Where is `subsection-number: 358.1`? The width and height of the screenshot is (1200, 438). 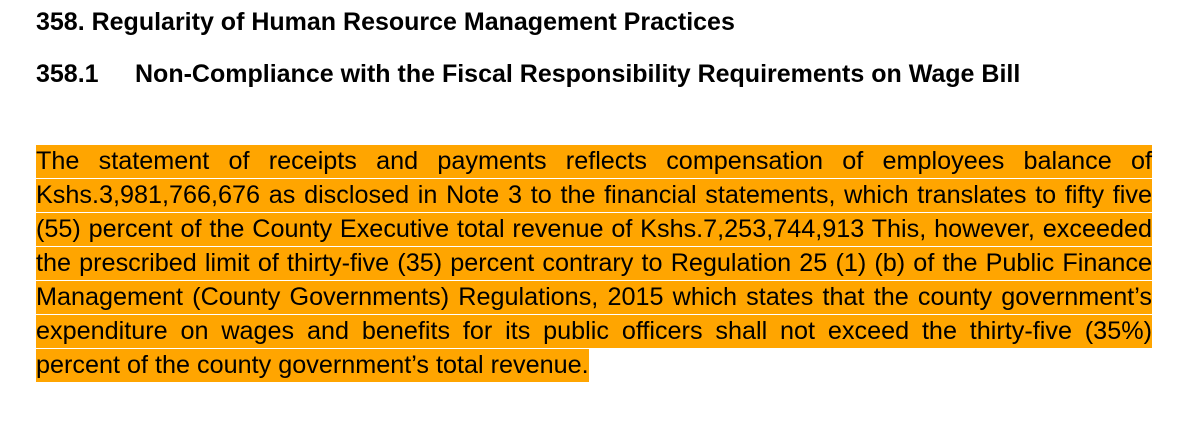
subsection-number: 358.1 is located at coordinates (67, 74).